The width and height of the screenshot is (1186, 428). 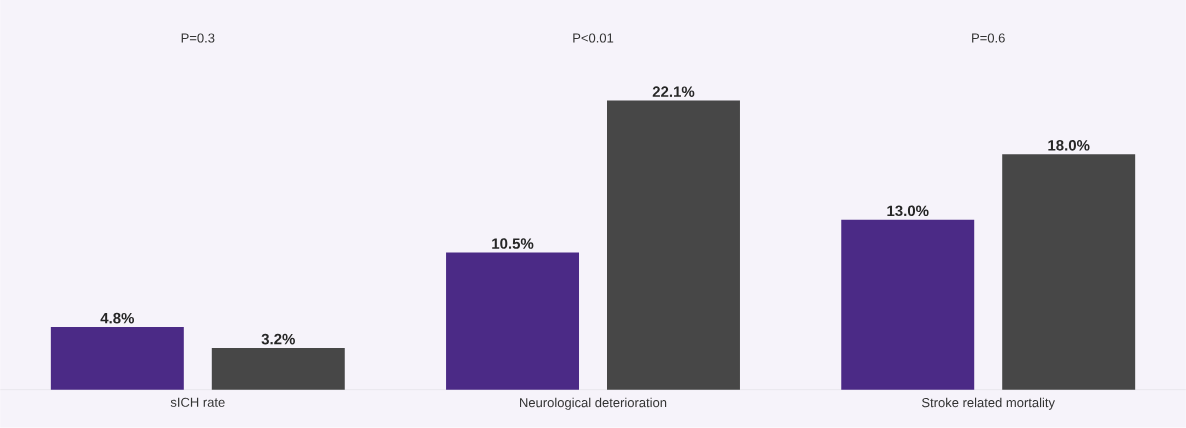 What do you see at coordinates (673, 92) in the screenshot?
I see `data-label: 22.1%` at bounding box center [673, 92].